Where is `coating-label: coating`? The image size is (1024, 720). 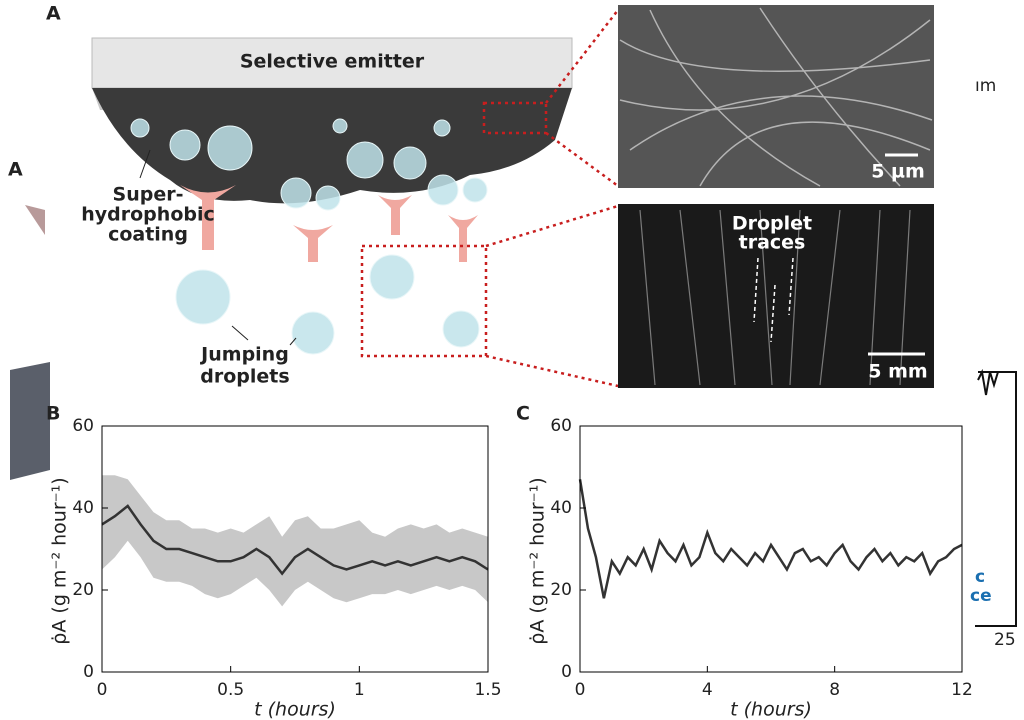 coating-label: coating is located at coordinates (148, 235).